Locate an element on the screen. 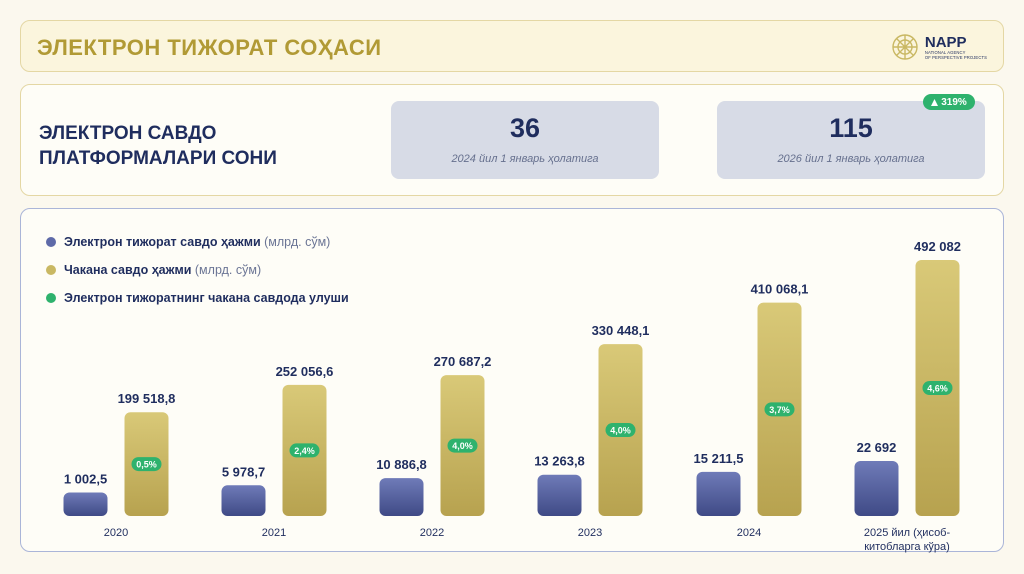  data-label-retail: 199 518,8 is located at coordinates (147, 398).